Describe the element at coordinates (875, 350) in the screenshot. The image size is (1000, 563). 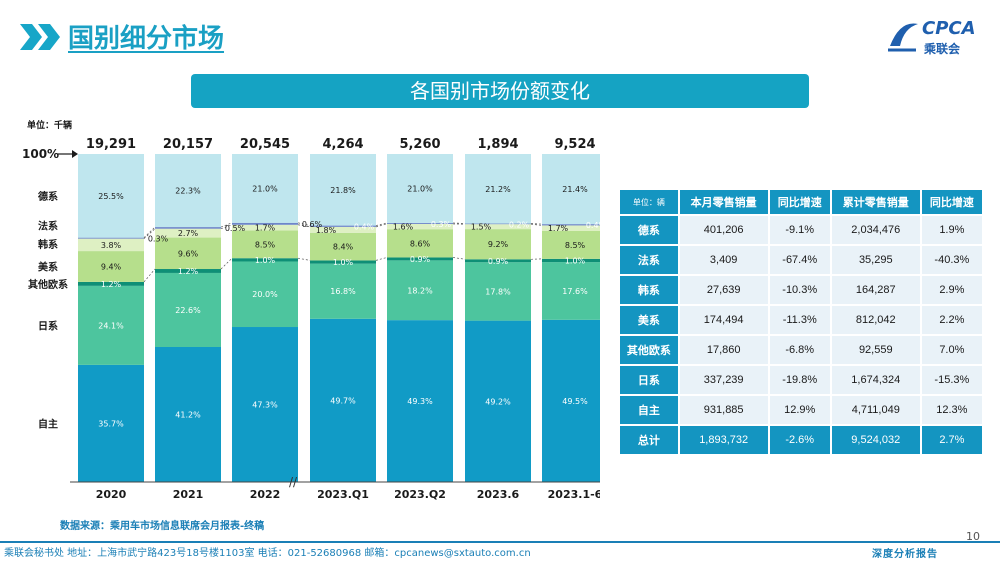
I see `table-cell: 92,559` at that location.